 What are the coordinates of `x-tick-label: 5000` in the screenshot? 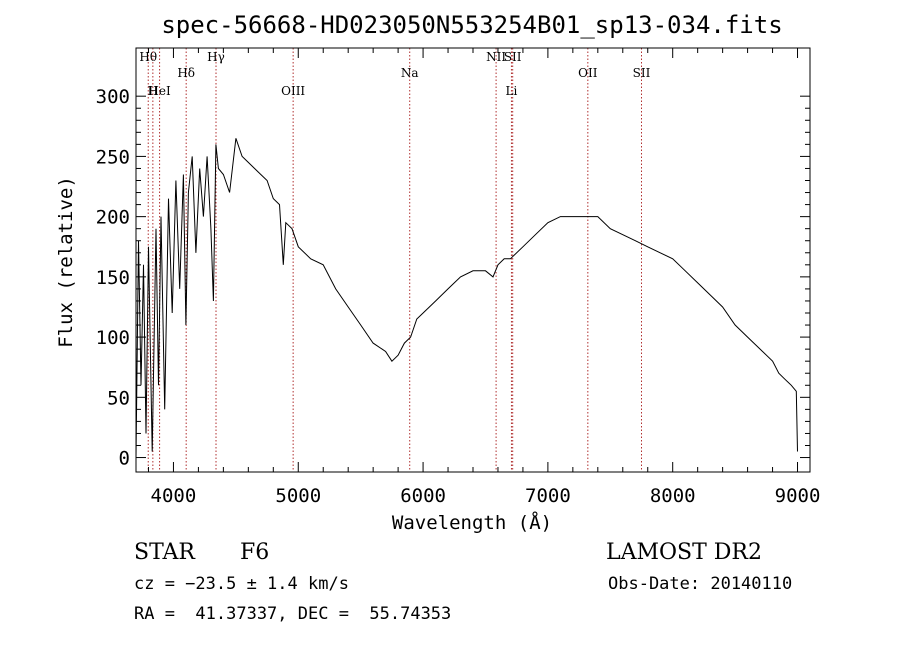 It's located at (298, 496).